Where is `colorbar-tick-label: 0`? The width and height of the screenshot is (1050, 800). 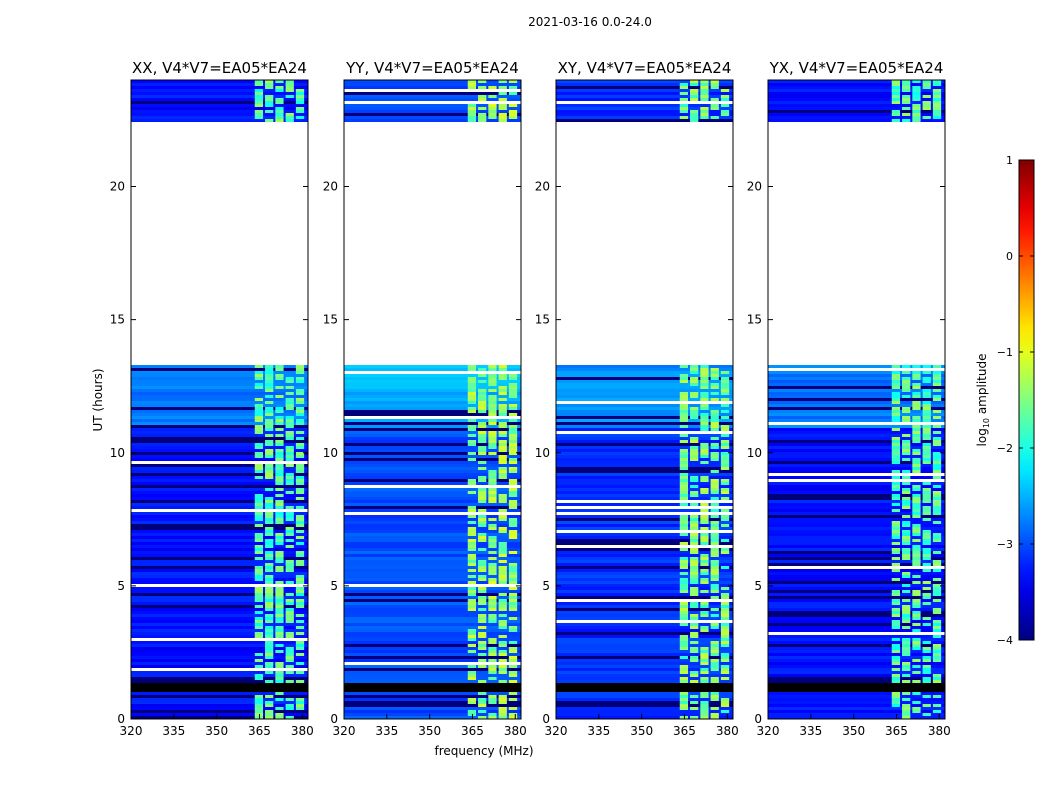
colorbar-tick-label: 0 is located at coordinates (1009, 256).